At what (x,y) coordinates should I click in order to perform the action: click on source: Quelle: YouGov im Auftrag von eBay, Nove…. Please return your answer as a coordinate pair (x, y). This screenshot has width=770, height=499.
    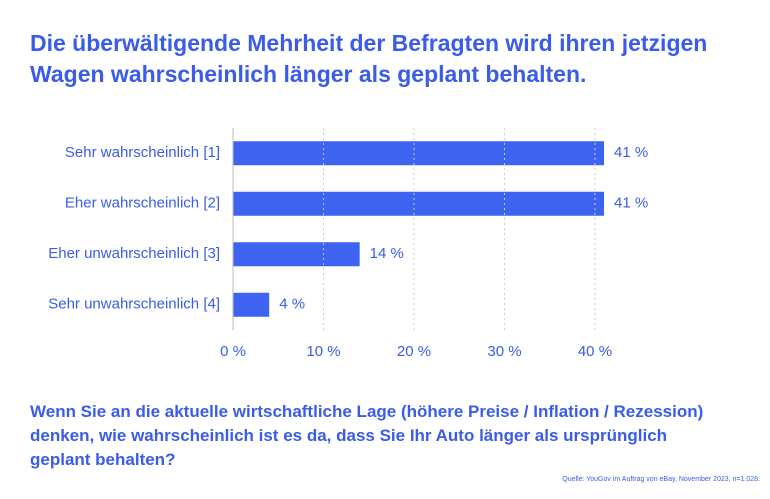
    Looking at the image, I should click on (661, 479).